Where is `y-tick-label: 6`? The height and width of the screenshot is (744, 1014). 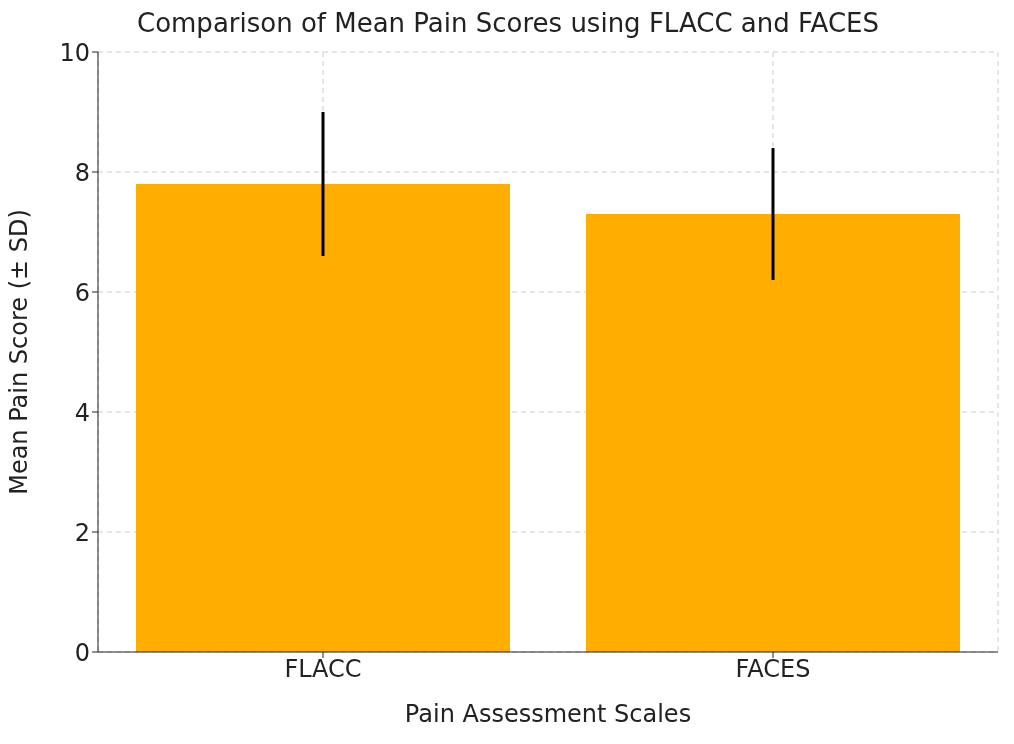 y-tick-label: 6 is located at coordinates (82, 292).